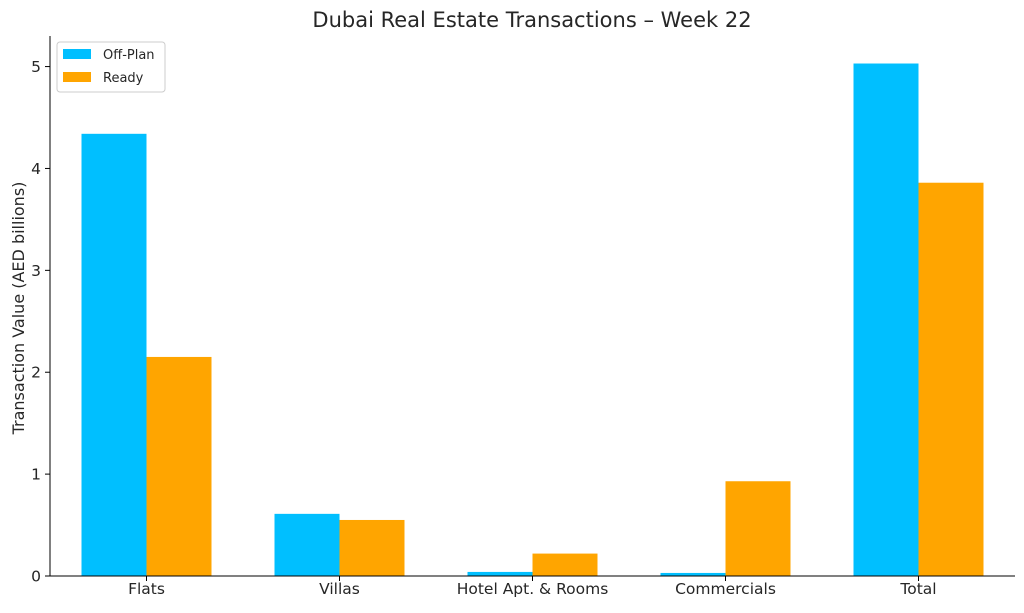 The width and height of the screenshot is (1024, 613). I want to click on x-tick-label: Total, so click(917, 589).